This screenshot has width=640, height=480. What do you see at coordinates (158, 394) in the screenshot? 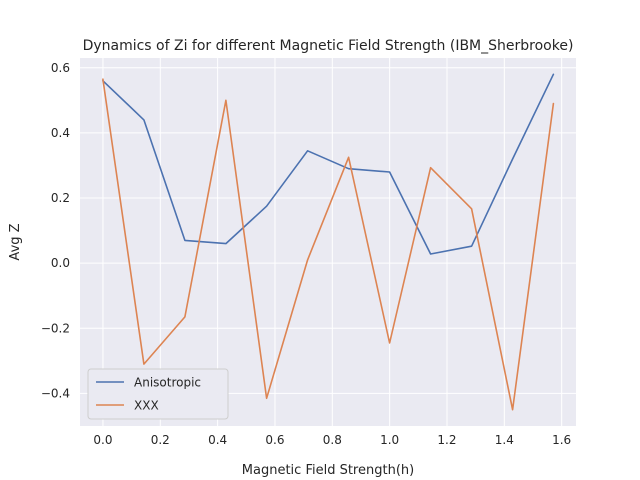
I see `legend: Anisotropic XXX` at bounding box center [158, 394].